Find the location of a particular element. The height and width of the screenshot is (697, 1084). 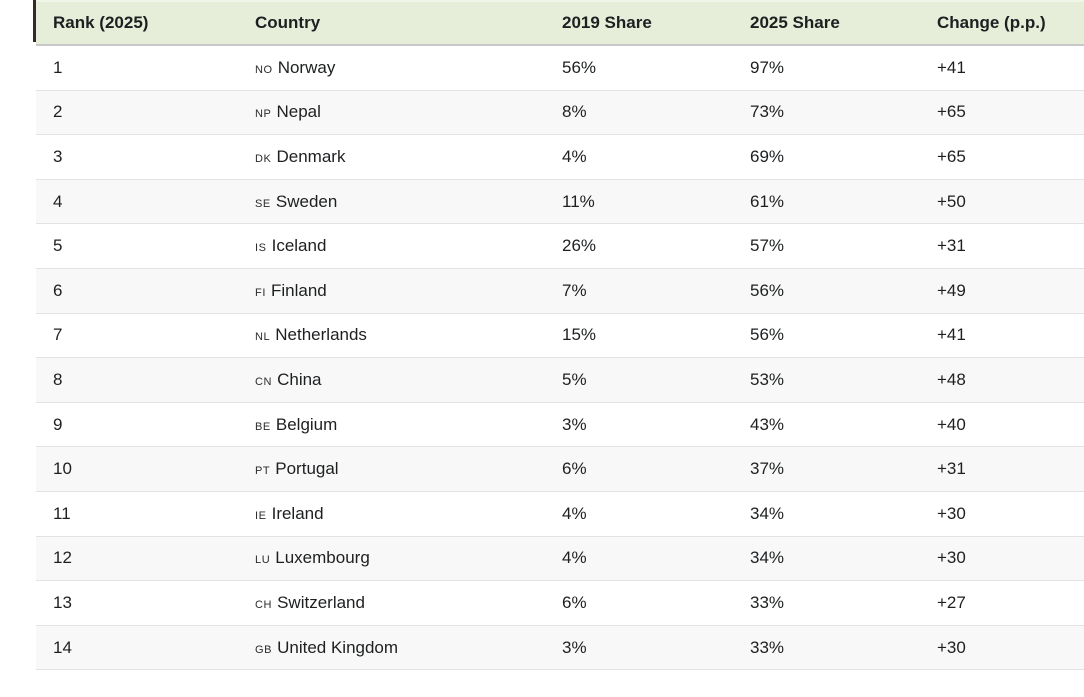

country-cell: LU Luxembourg is located at coordinates (391, 558).